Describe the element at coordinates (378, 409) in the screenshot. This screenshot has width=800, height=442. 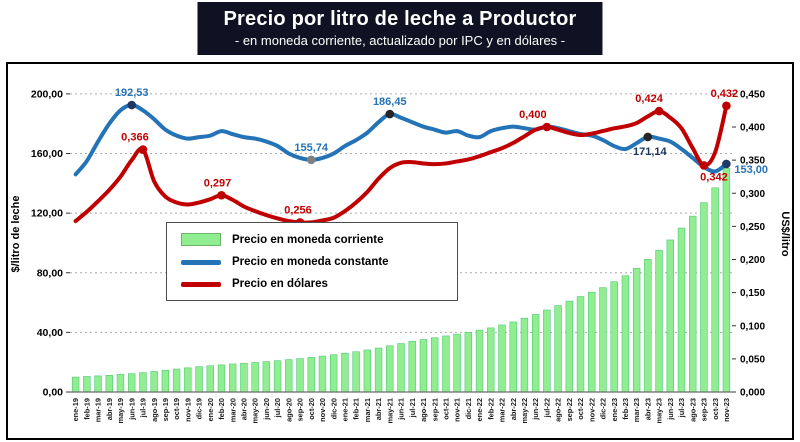
I see `x-tick-label: abr-21` at that location.